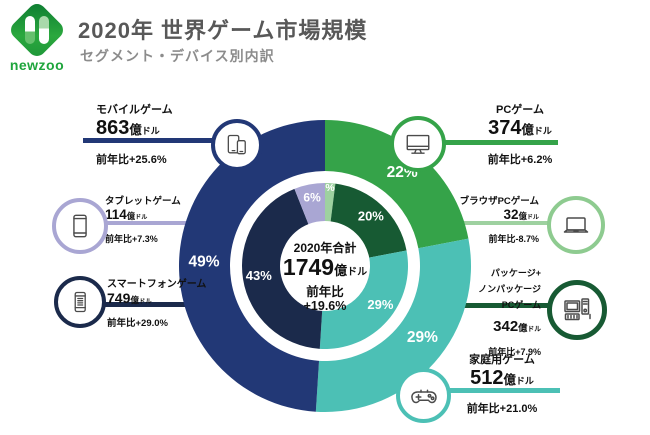 The image size is (650, 435). I want to click on callout-mobile-value: 863億ドル, so click(166, 130).